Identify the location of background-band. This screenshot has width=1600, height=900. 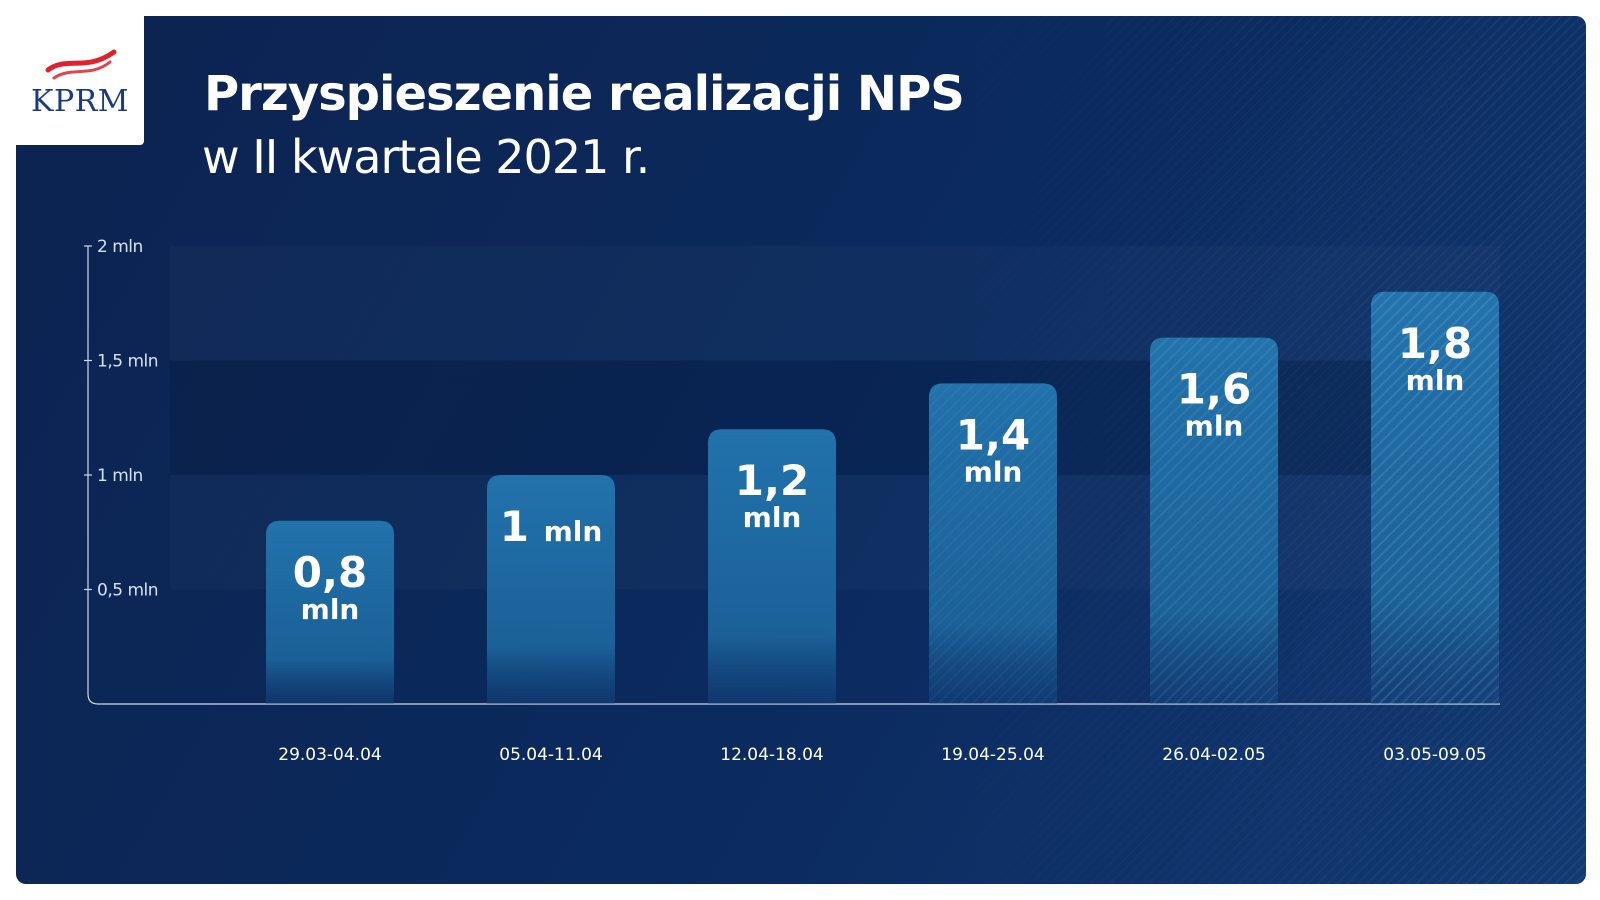
(835, 303).